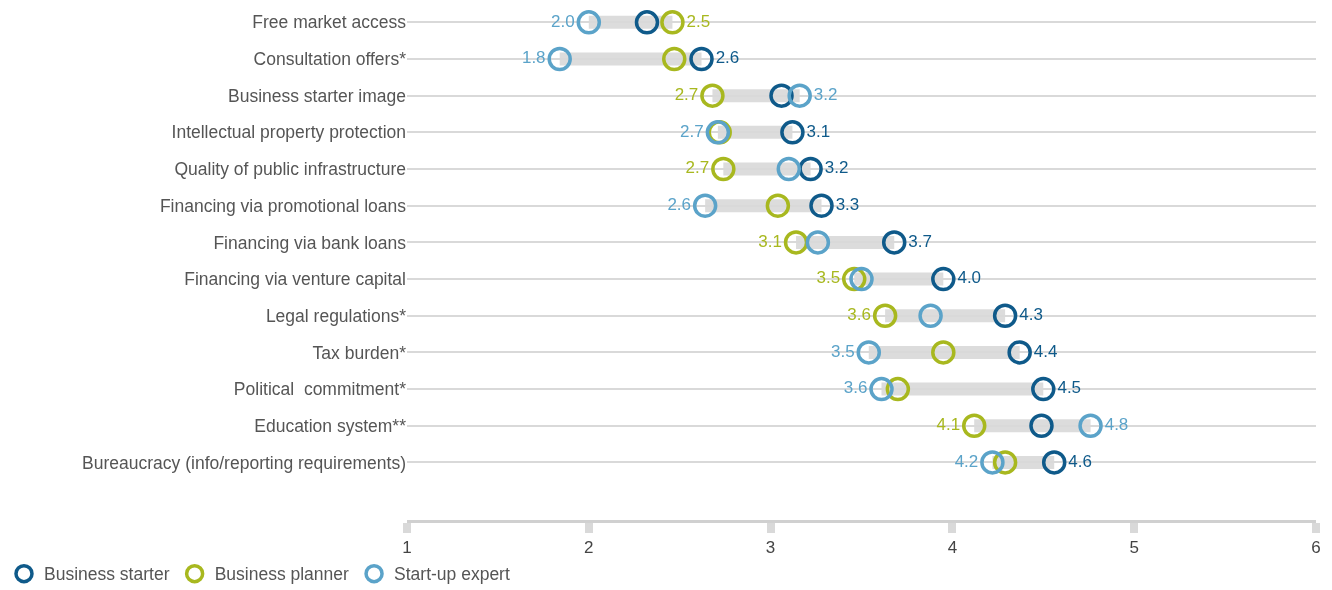  Describe the element at coordinates (283, 205) in the screenshot. I see `y-tick-label: Financing via promotional loans` at that location.